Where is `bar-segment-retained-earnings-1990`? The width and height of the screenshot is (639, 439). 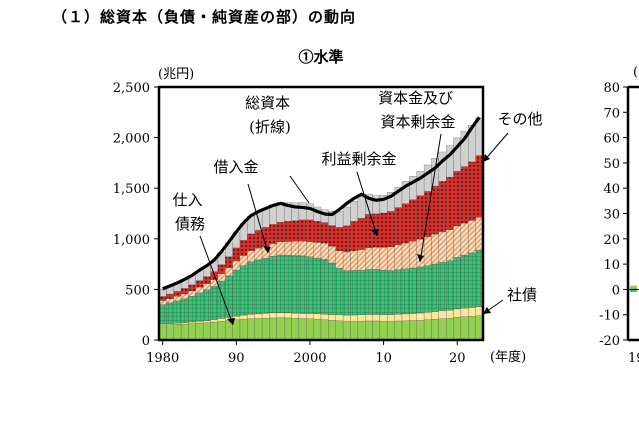
bar-segment-retained-earnings-1990 is located at coordinates (236, 254).